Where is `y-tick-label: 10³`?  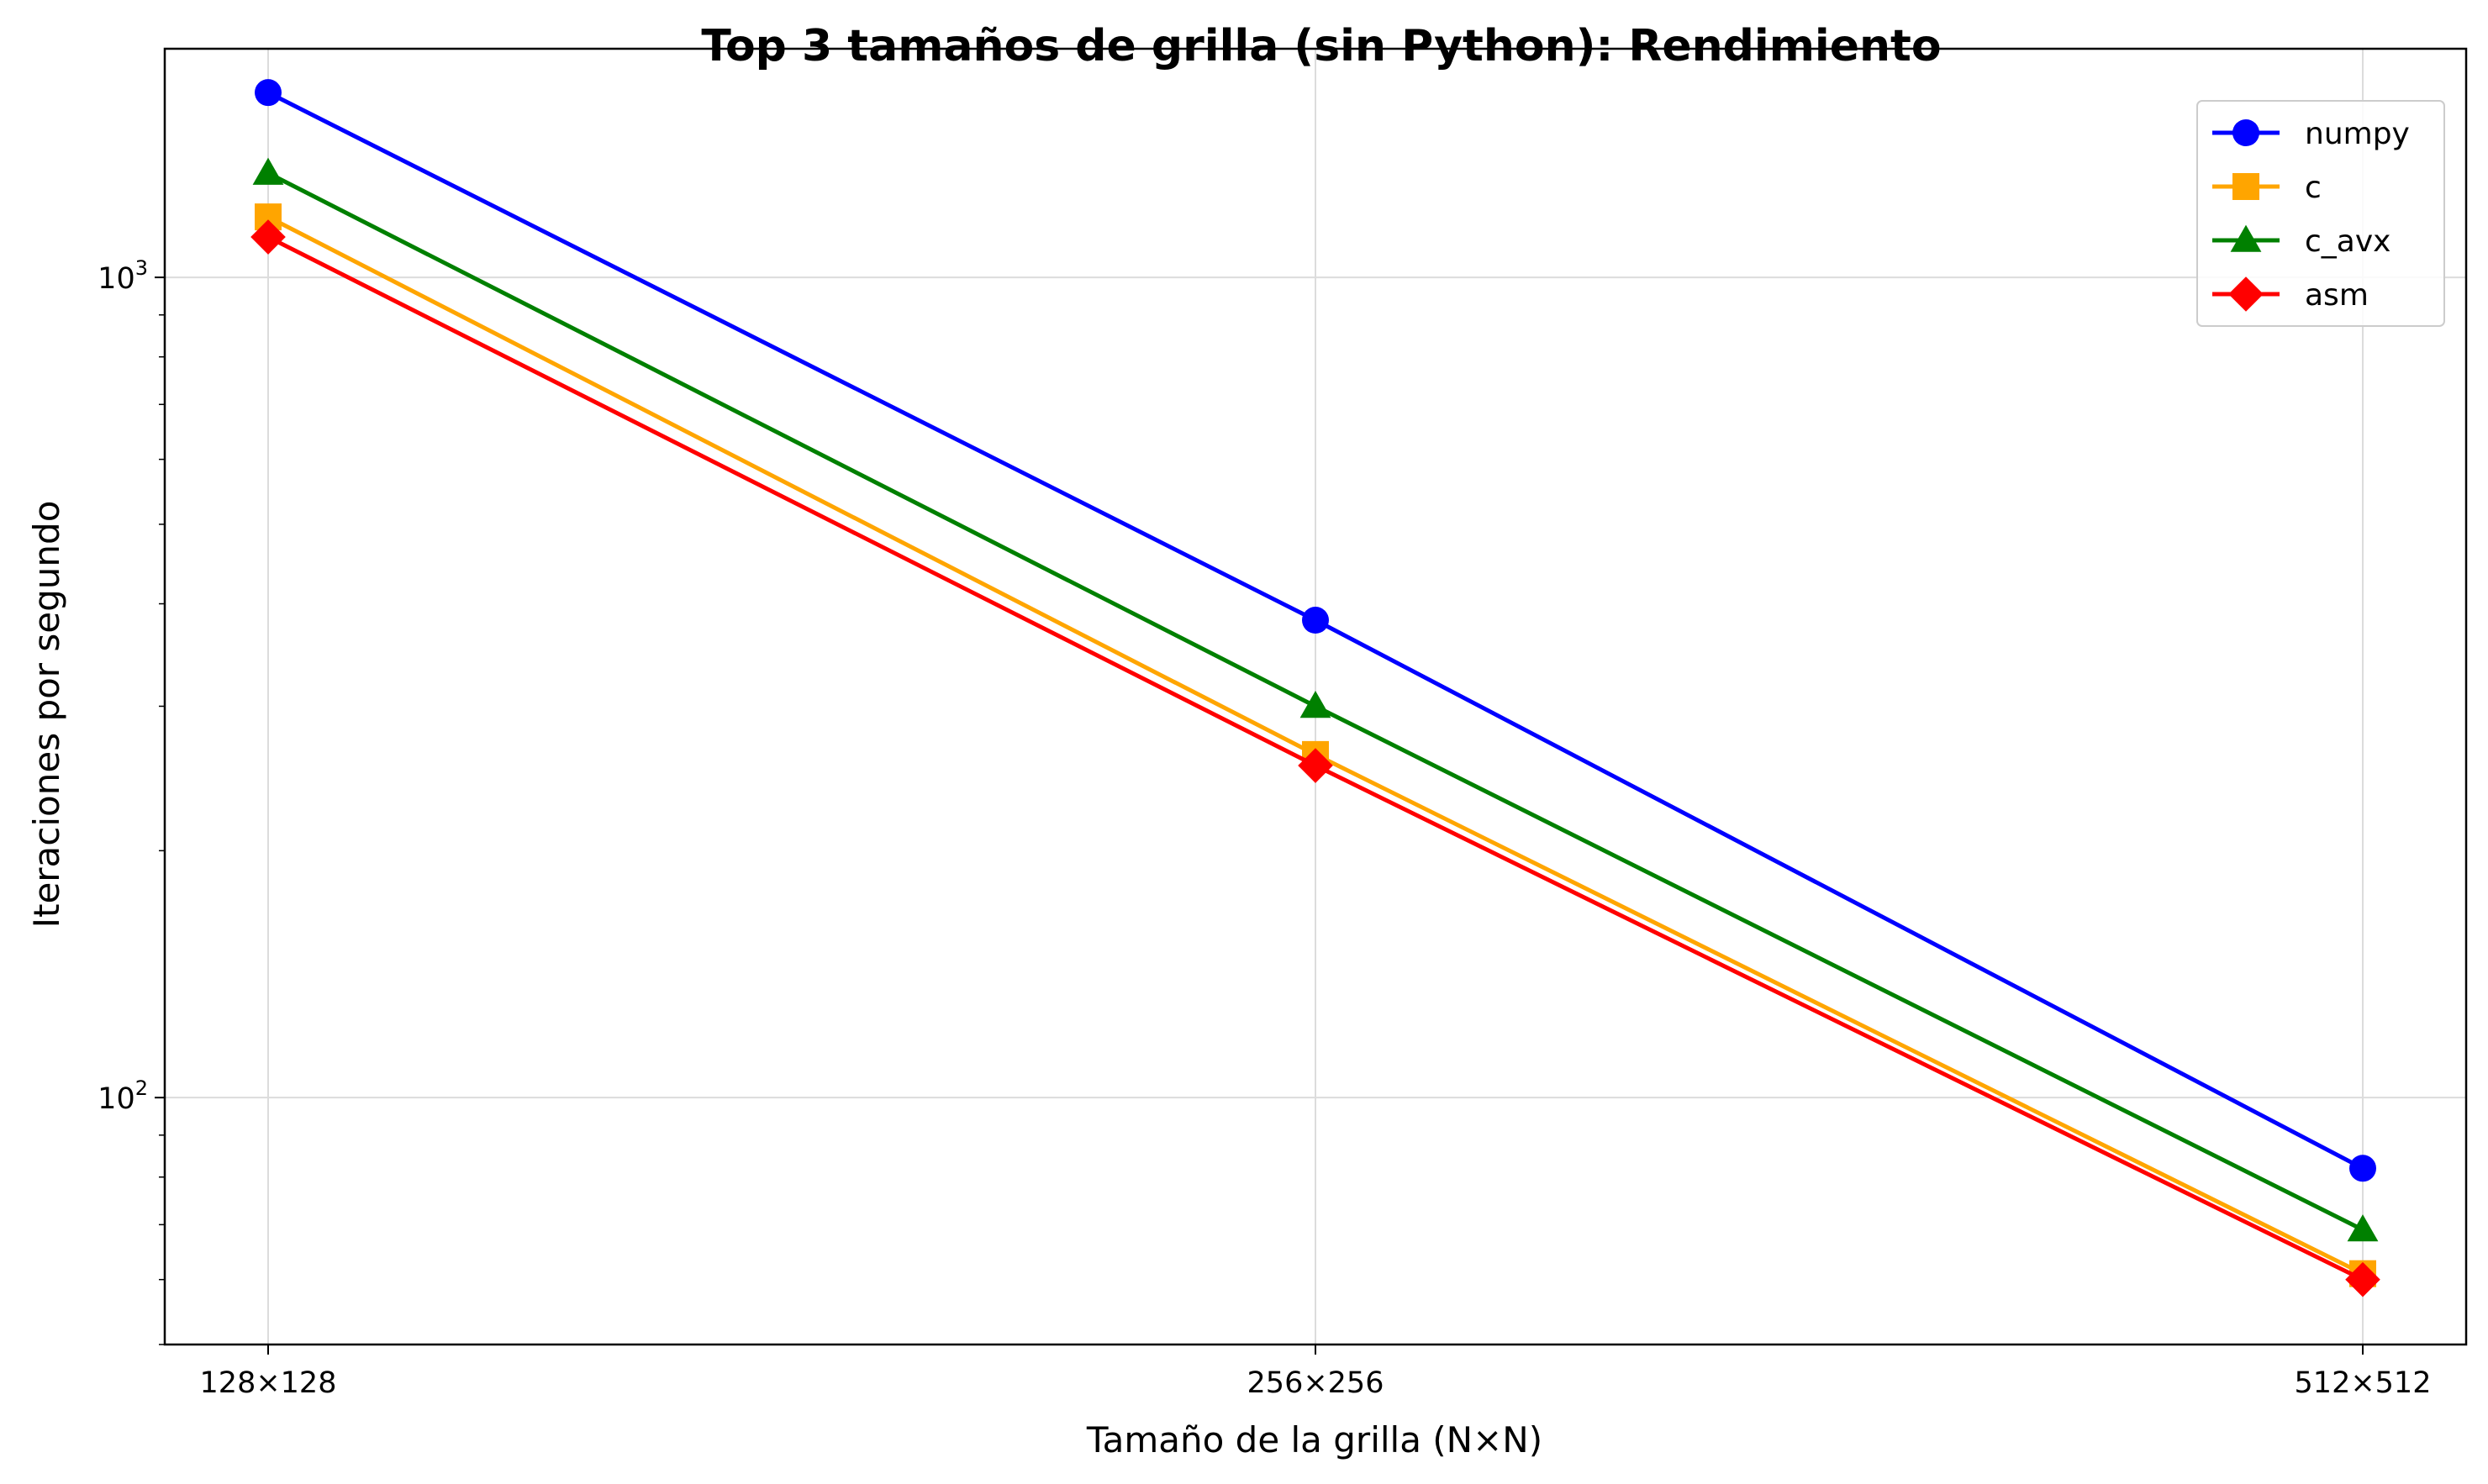 y-tick-label: 10³ is located at coordinates (123, 276).